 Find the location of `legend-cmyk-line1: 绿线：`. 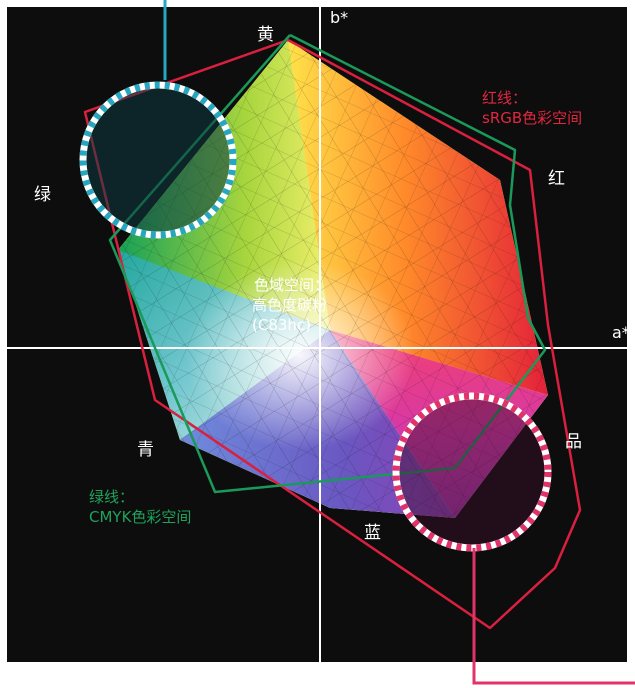

legend-cmyk-line1: 绿线： is located at coordinates (111, 497).